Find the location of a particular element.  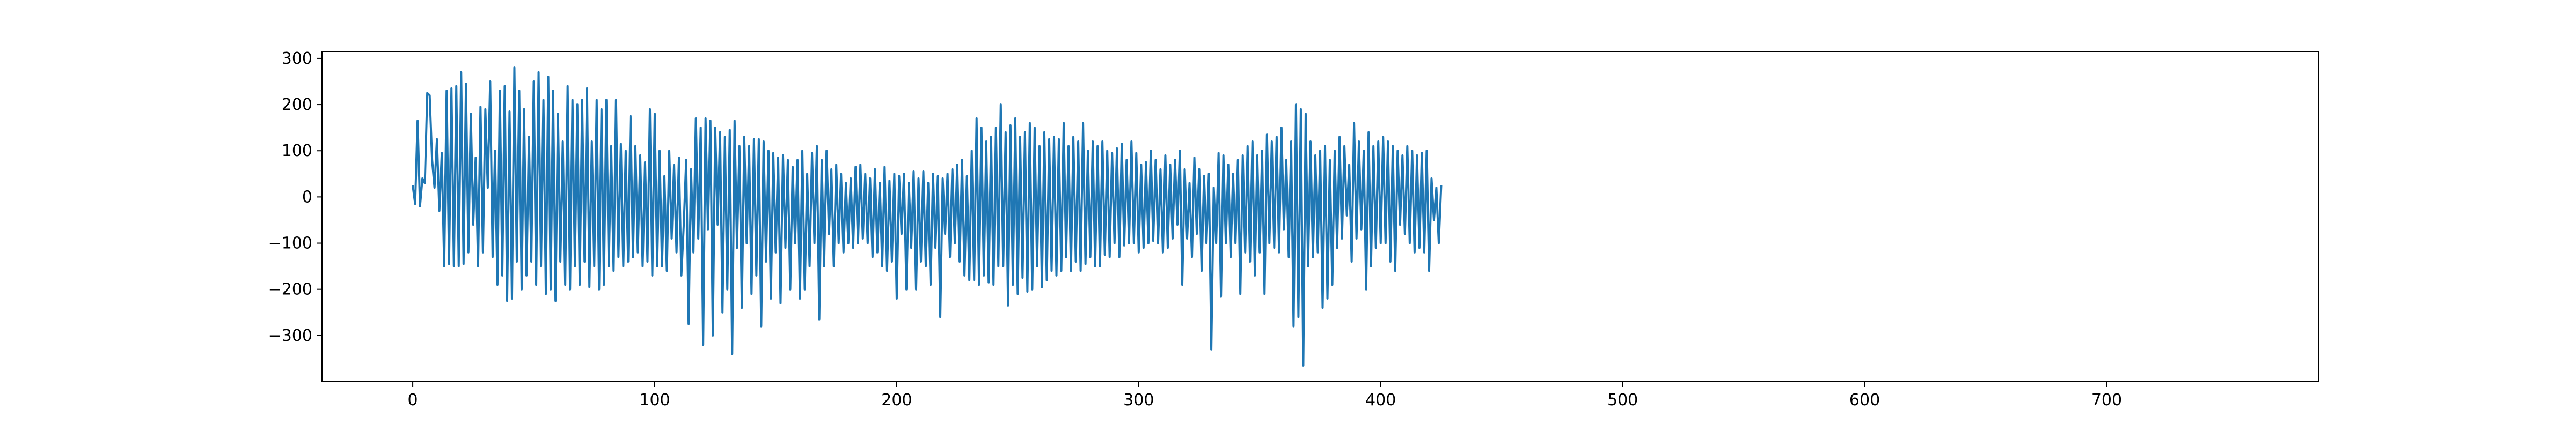

x-tick-label: 700 is located at coordinates (2106, 400).